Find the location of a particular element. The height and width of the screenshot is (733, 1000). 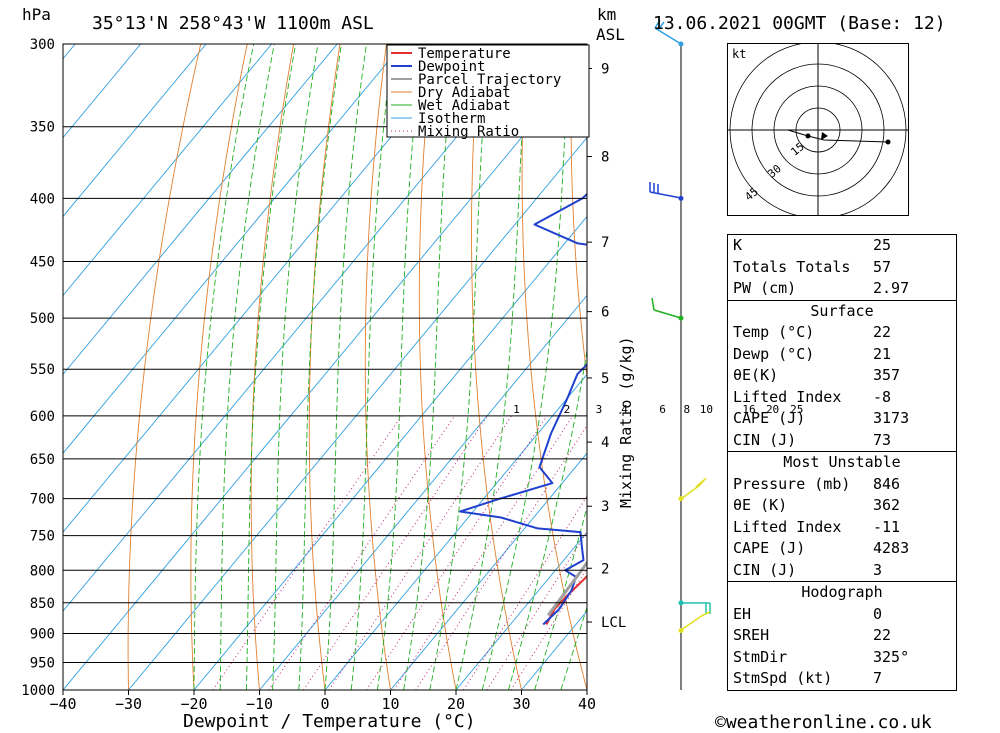

height-tick-label: 7 is located at coordinates (605, 243).